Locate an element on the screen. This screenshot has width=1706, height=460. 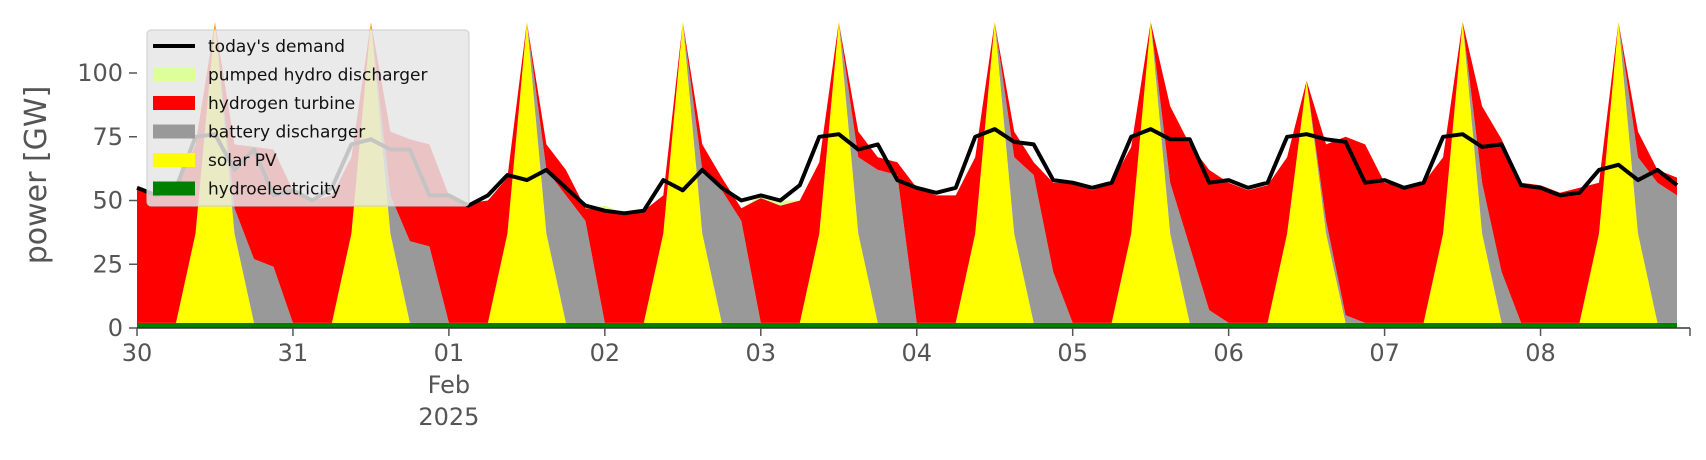
x-tick-label: 31 is located at coordinates (293, 353).